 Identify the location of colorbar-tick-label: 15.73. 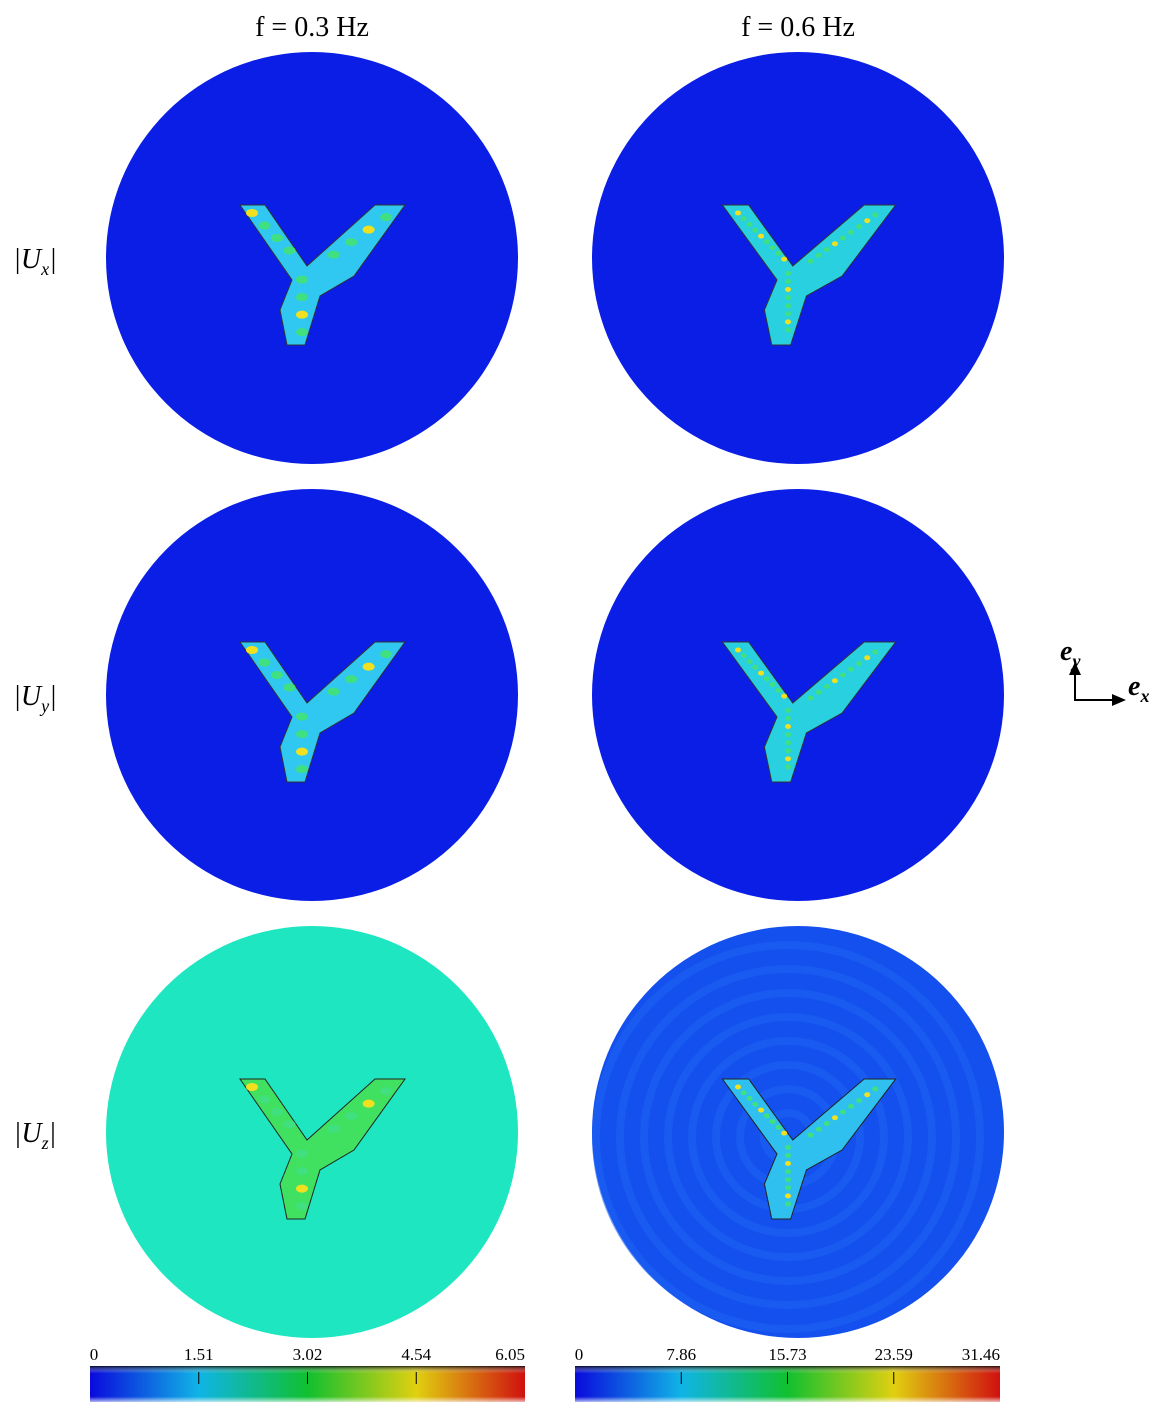
(787, 1354).